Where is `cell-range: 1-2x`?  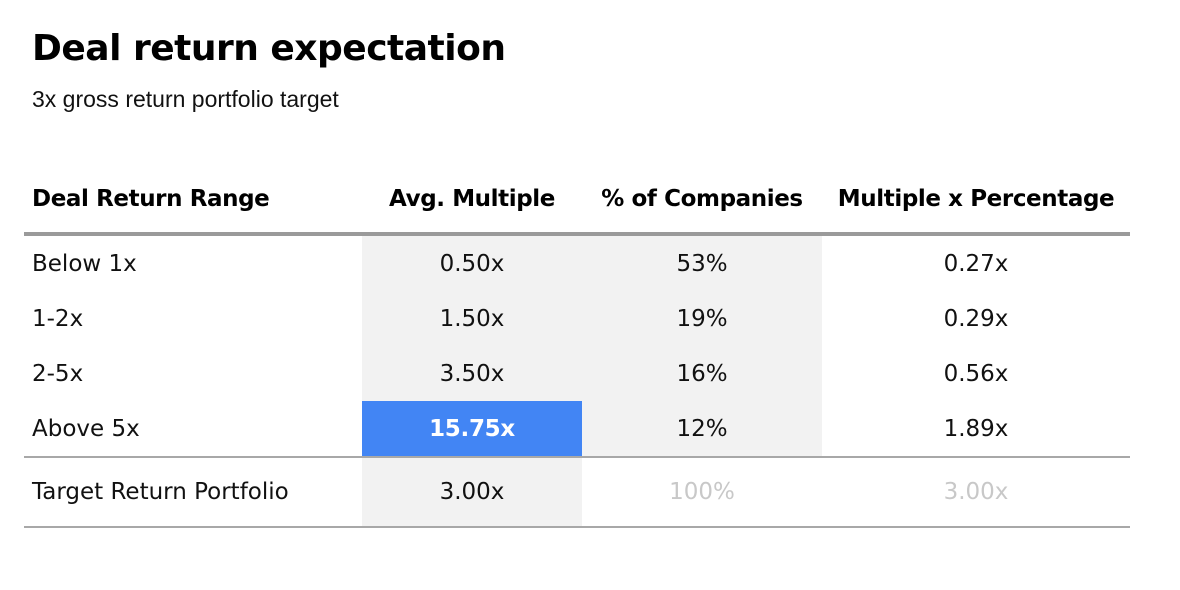
cell-range: 1-2x is located at coordinates (58, 318).